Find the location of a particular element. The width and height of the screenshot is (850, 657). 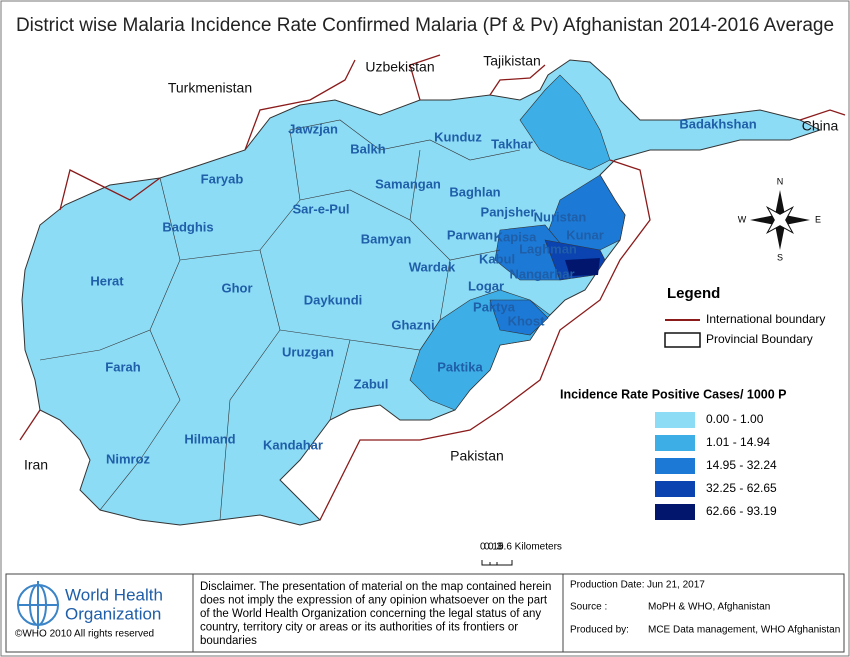

province-label: Paktya is located at coordinates (494, 306).